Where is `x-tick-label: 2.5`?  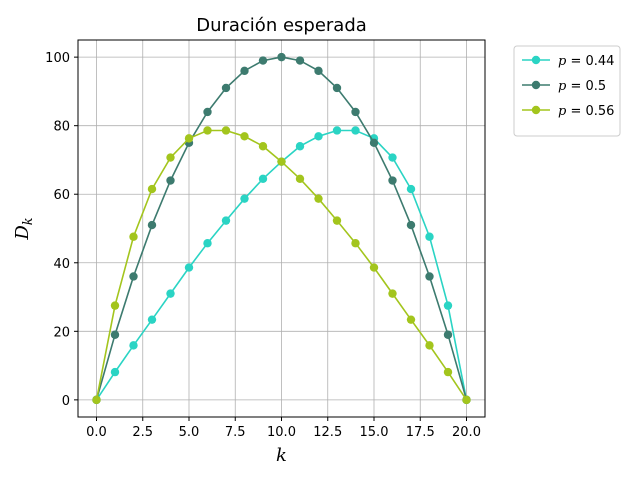
x-tick-label: 2.5 is located at coordinates (142, 432).